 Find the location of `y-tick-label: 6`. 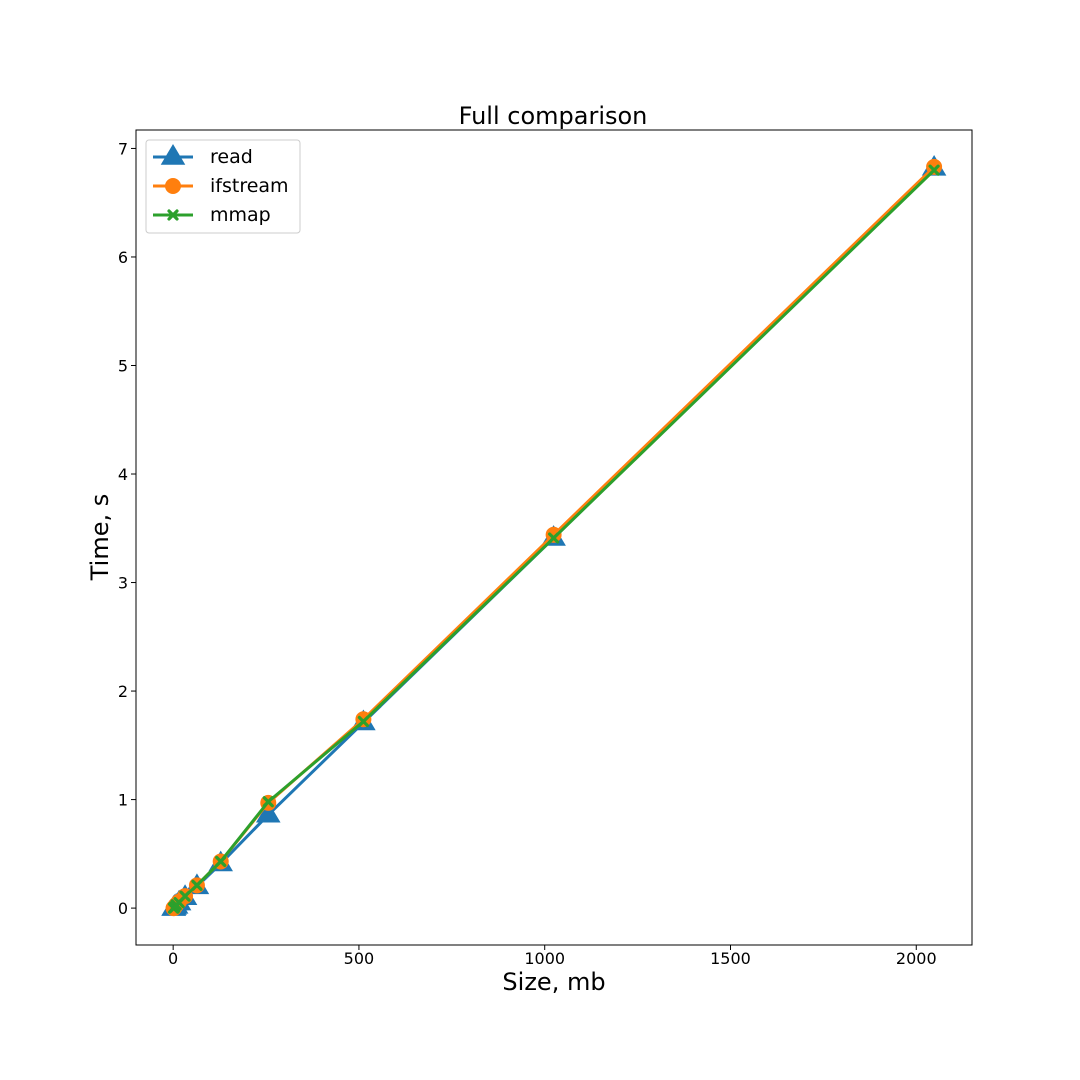

y-tick-label: 6 is located at coordinates (123, 257).